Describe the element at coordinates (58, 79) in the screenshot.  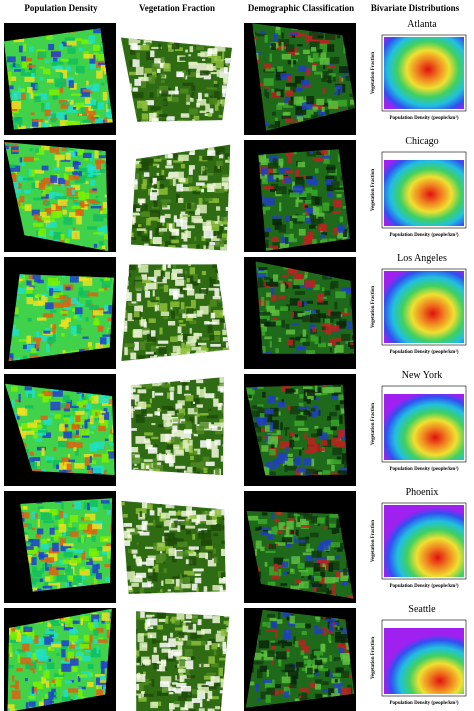
I see `map-content` at that location.